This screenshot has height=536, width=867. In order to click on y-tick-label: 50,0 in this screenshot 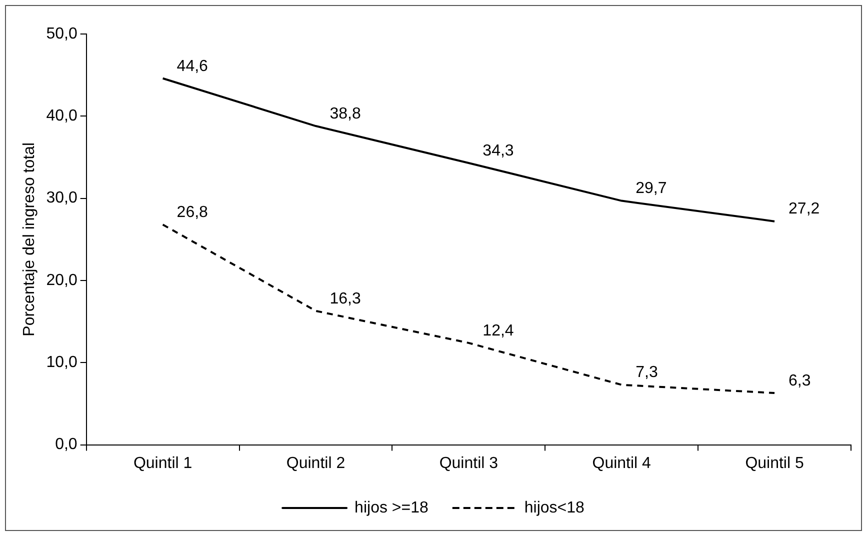, I will do `click(62, 33)`.